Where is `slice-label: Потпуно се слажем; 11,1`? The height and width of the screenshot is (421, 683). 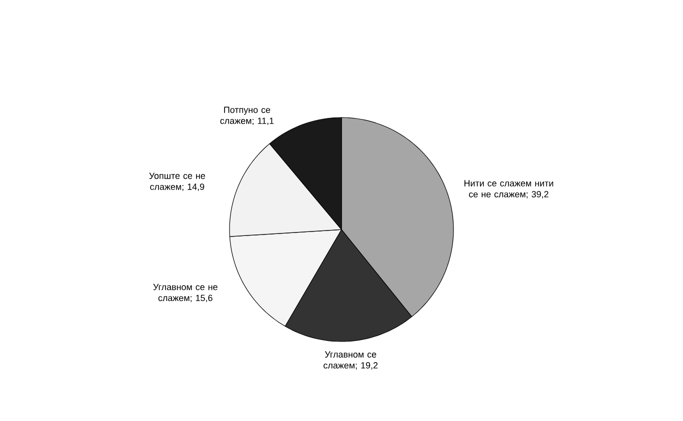
slice-label: Потпуно се слажем; 11,1 is located at coordinates (247, 116).